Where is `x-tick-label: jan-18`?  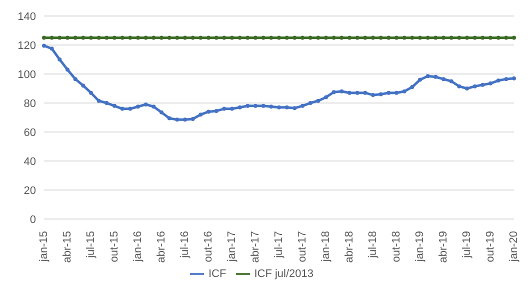
x-tick-label: jan-18 is located at coordinates (326, 247).